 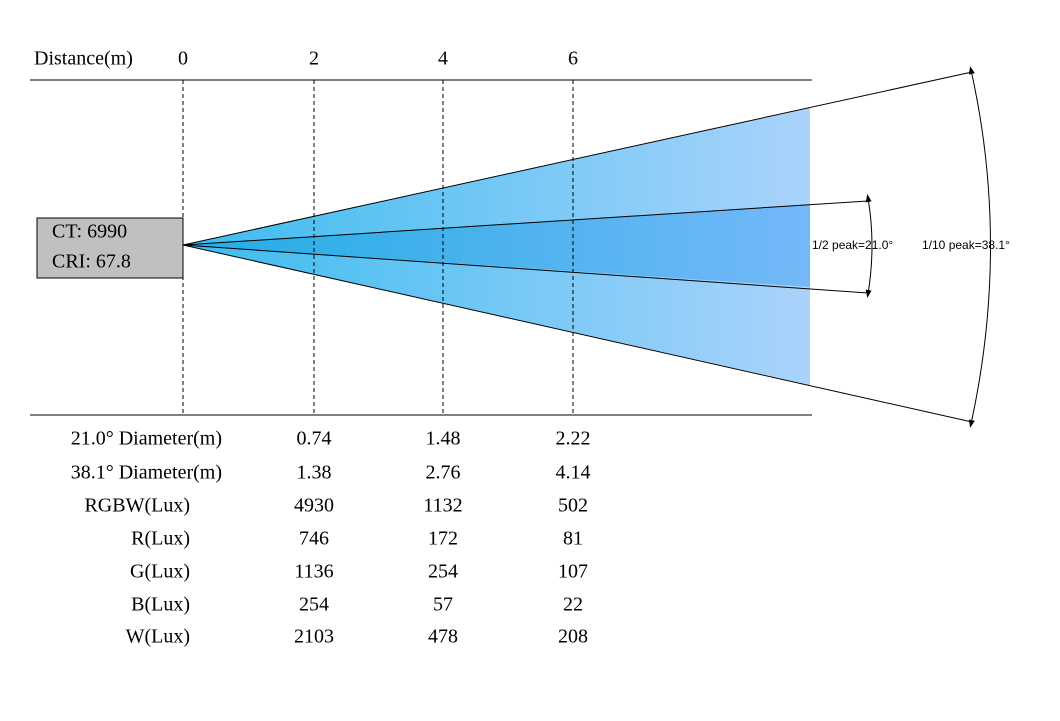 What do you see at coordinates (89, 232) in the screenshot?
I see `ct-label: CT: 6990` at bounding box center [89, 232].